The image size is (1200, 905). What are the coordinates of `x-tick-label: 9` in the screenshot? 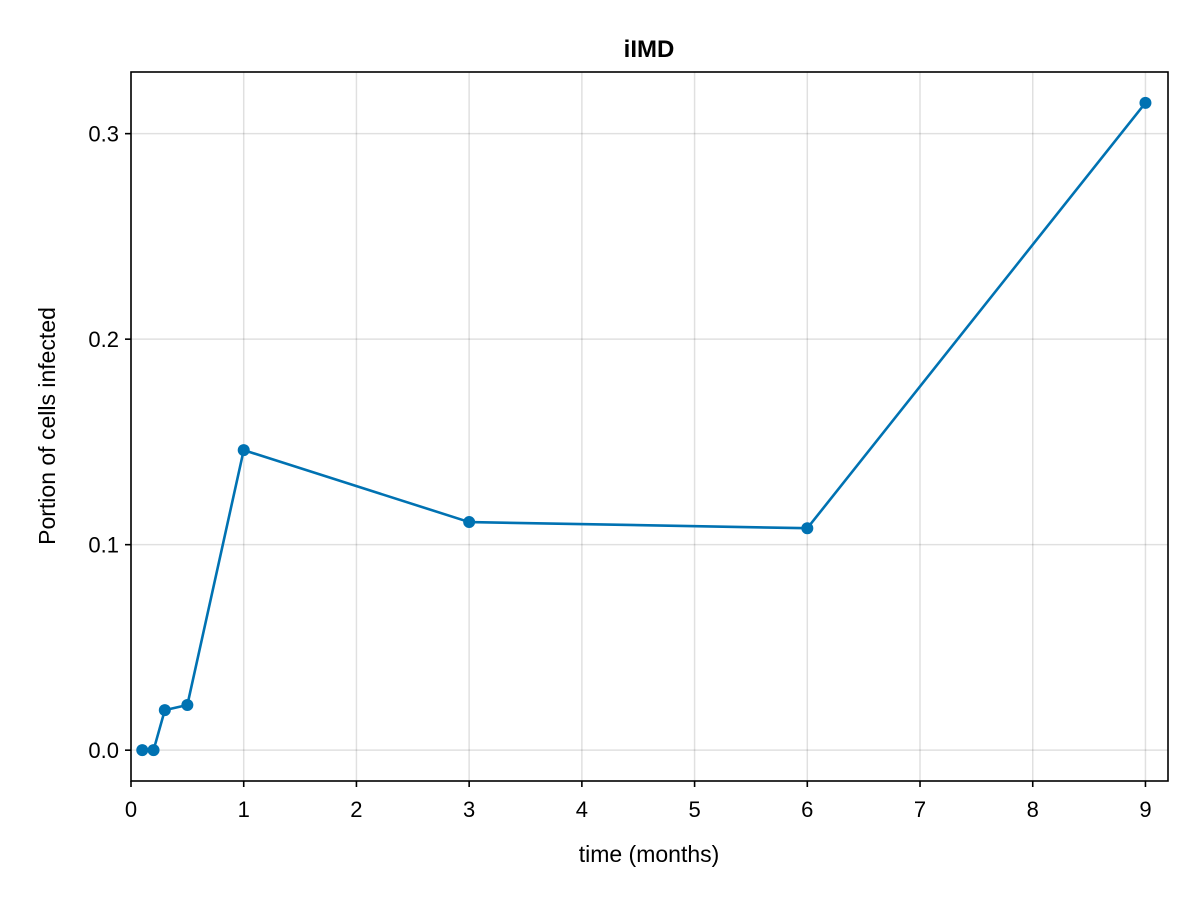 It's located at (1145, 809).